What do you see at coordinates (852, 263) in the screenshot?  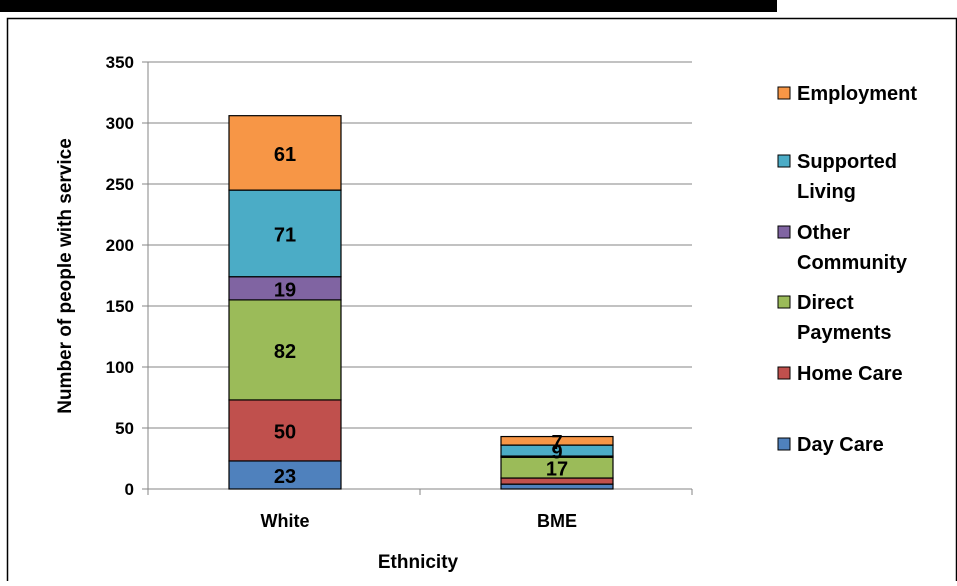 I see `legend-label: Community` at bounding box center [852, 263].